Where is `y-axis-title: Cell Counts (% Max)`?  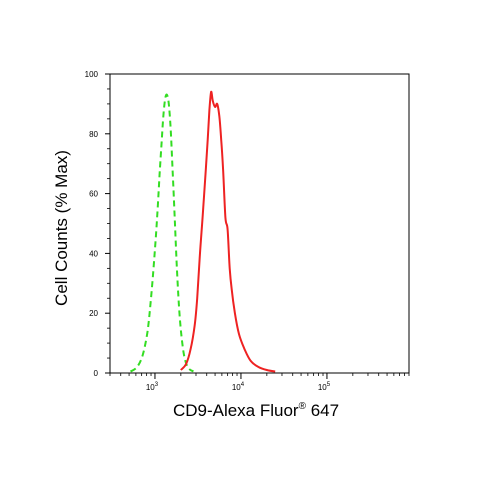
y-axis-title: Cell Counts (% Max) is located at coordinates (61, 228).